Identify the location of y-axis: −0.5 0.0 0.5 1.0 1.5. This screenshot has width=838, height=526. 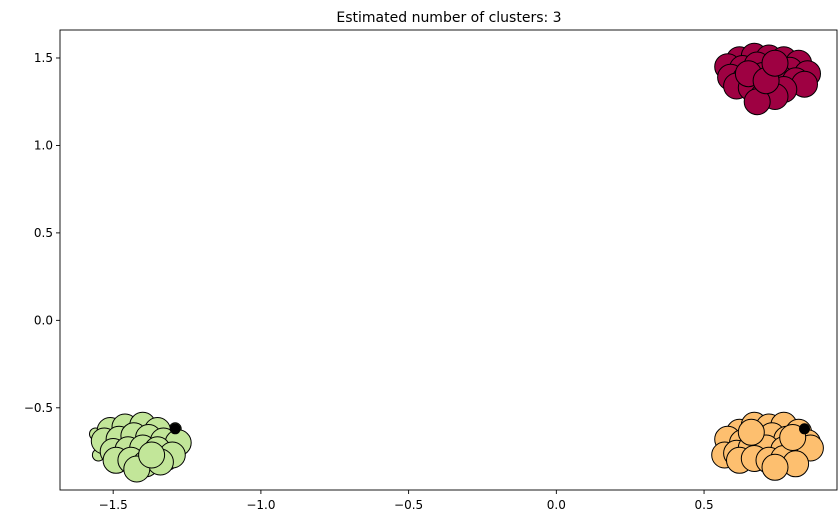
(42, 233).